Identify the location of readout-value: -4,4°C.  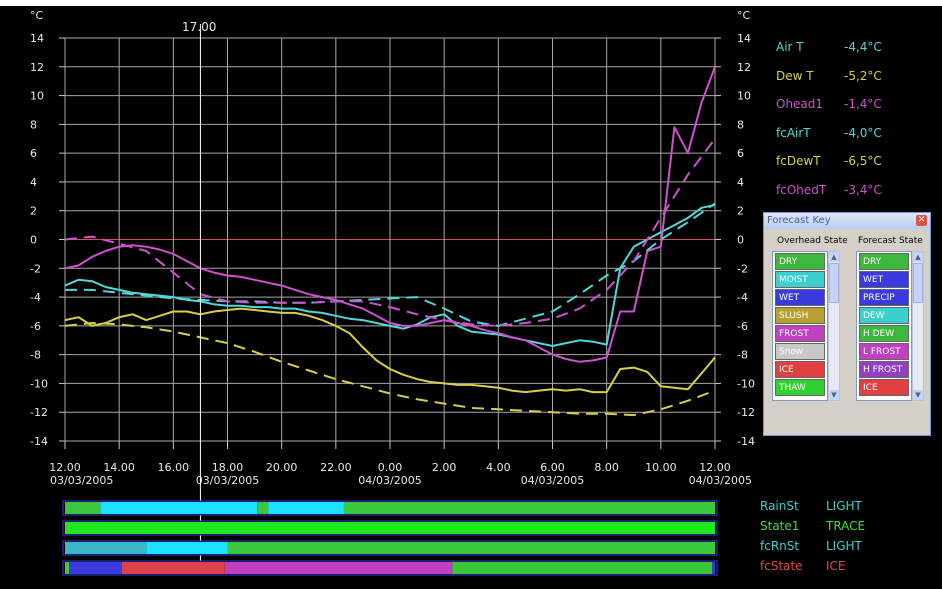
(863, 47).